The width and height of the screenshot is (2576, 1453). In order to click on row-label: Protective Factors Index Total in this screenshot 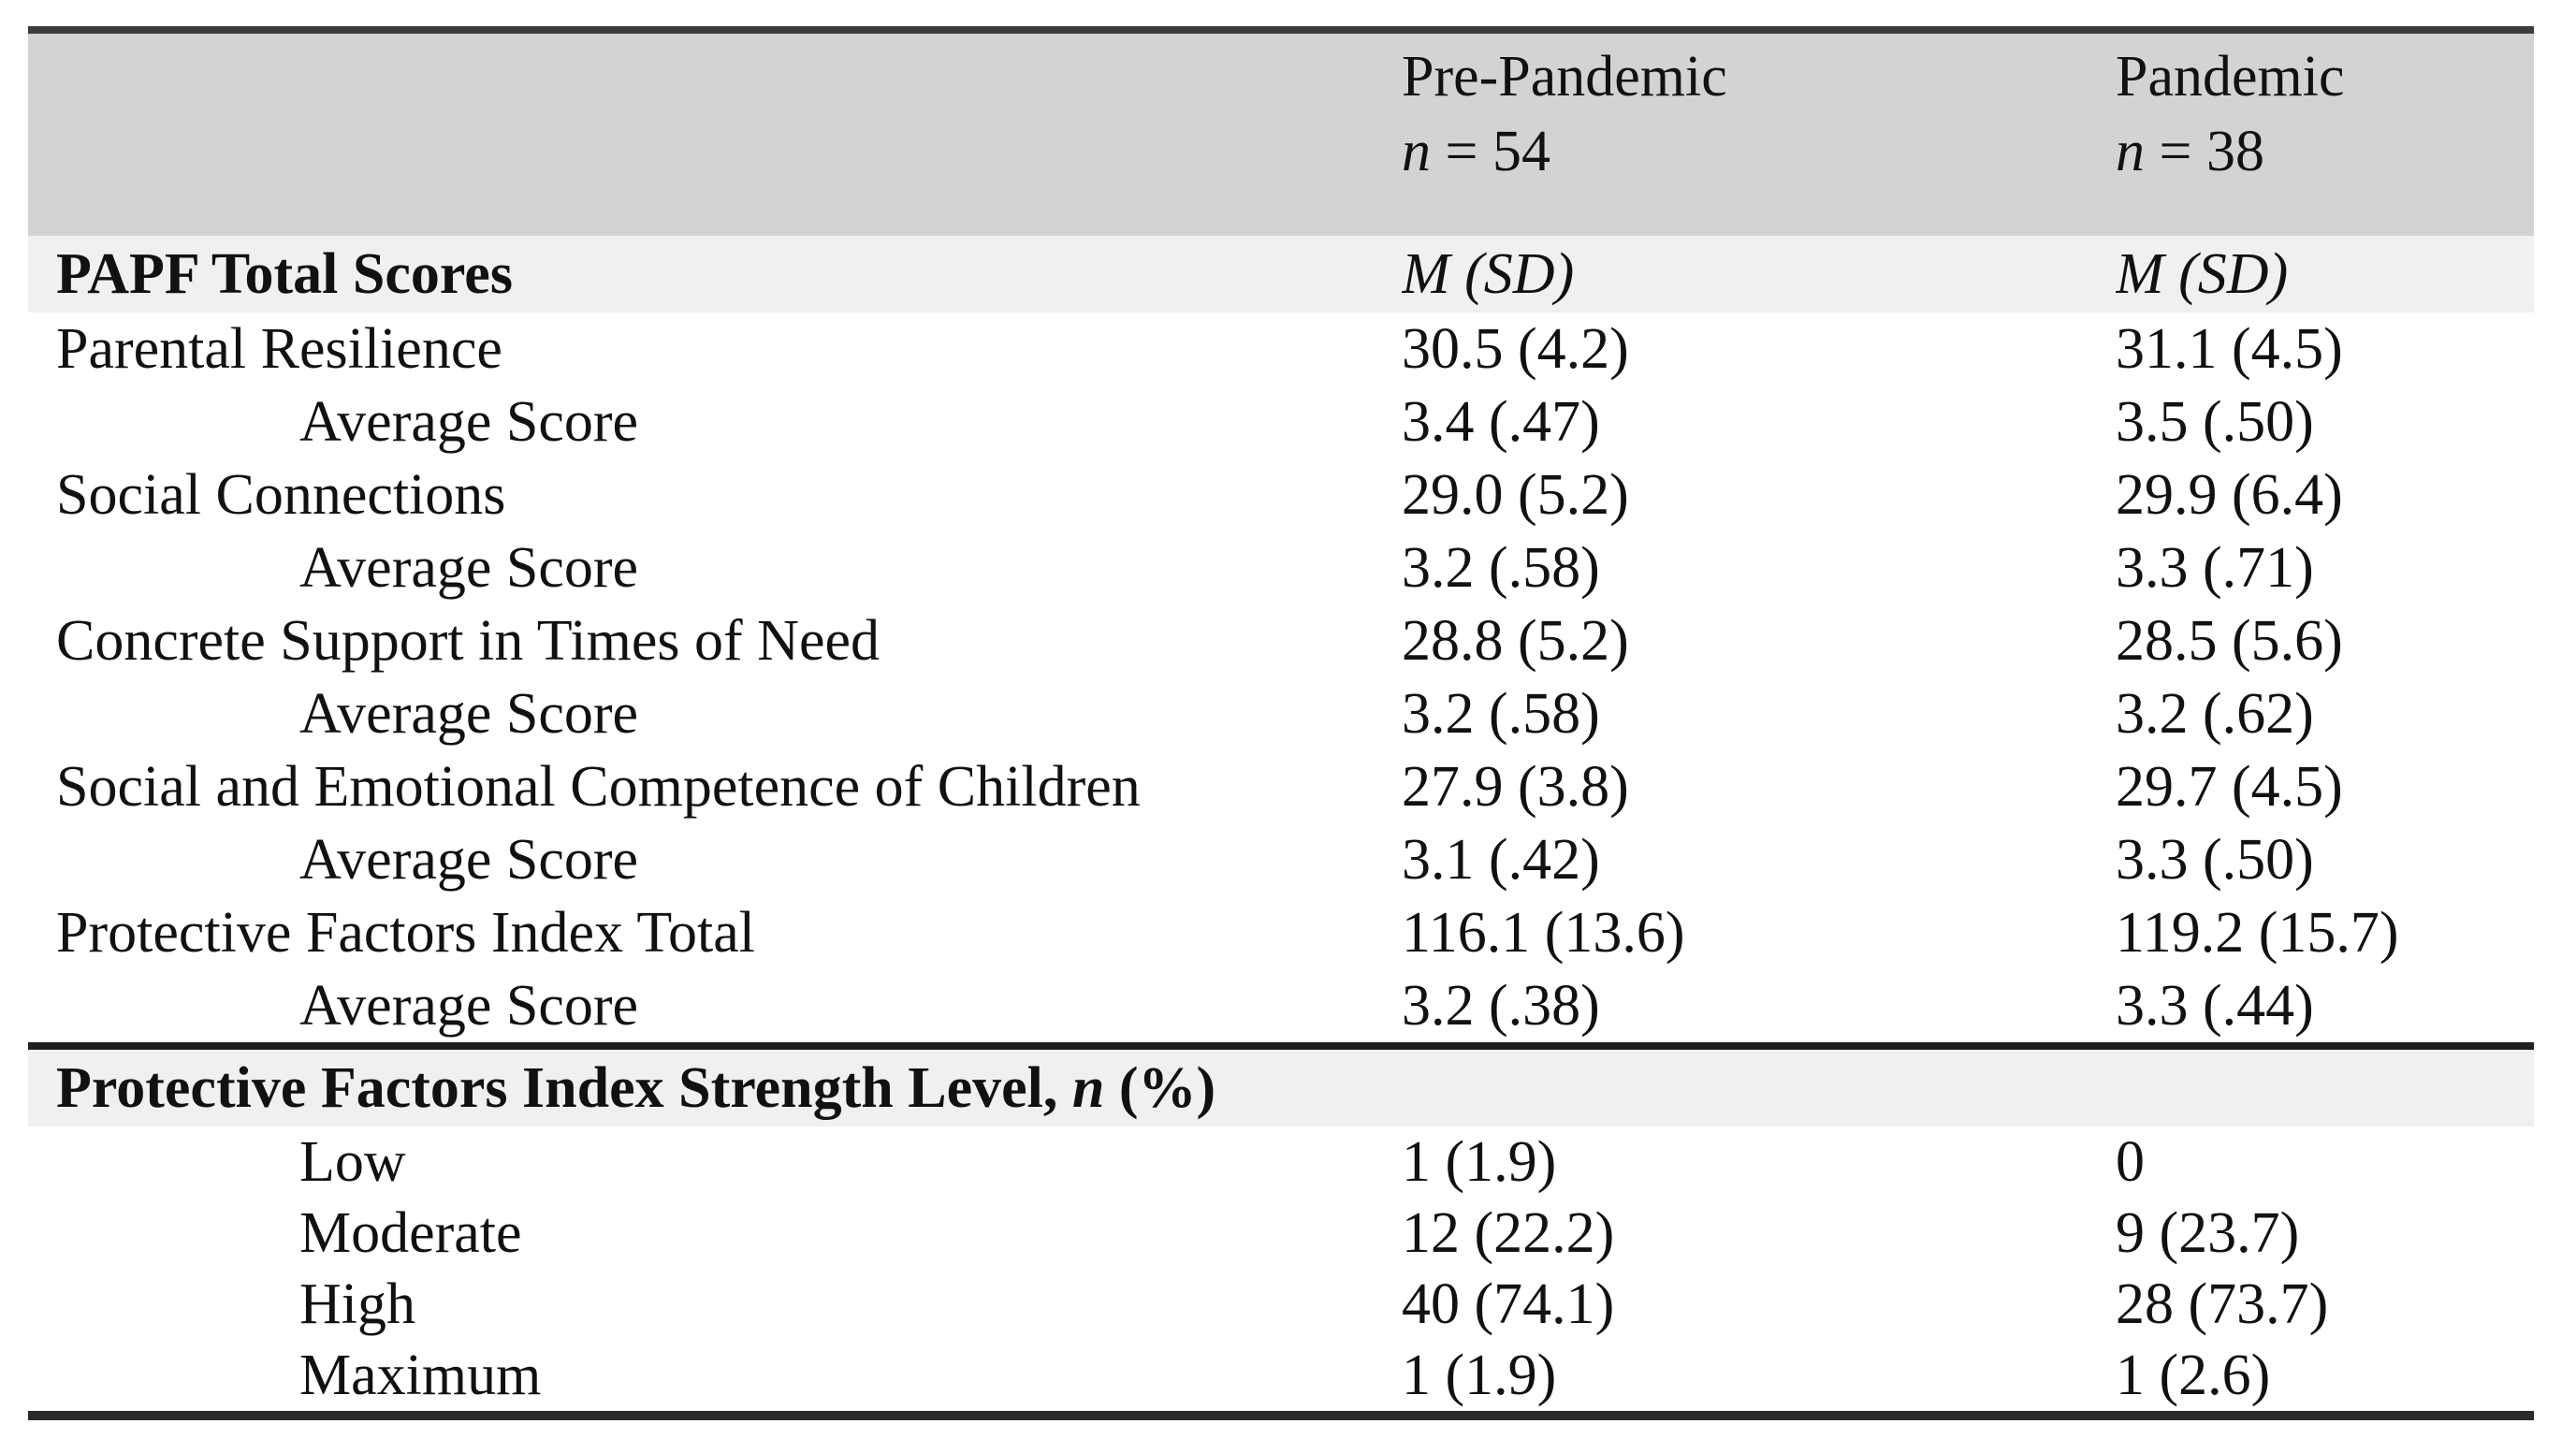, I will do `click(405, 932)`.